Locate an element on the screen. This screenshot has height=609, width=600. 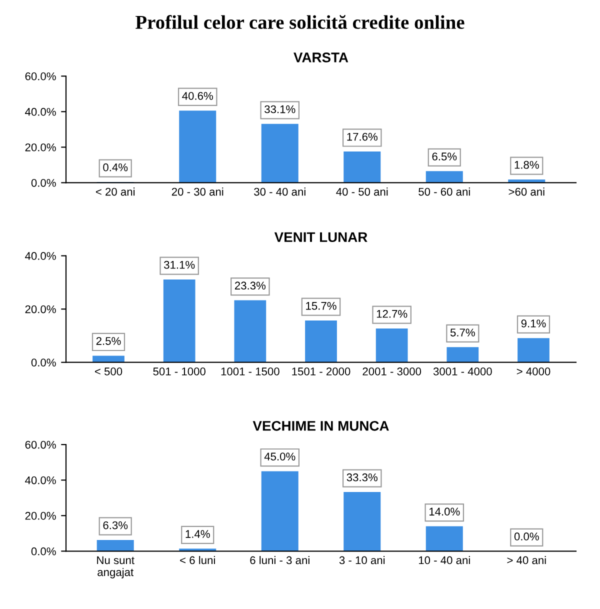
x-tick-label: < 500 is located at coordinates (108, 372).